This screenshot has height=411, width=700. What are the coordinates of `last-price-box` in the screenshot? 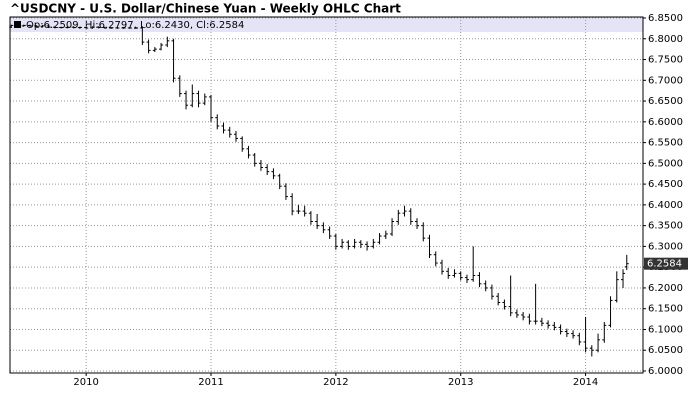 It's located at (666, 263).